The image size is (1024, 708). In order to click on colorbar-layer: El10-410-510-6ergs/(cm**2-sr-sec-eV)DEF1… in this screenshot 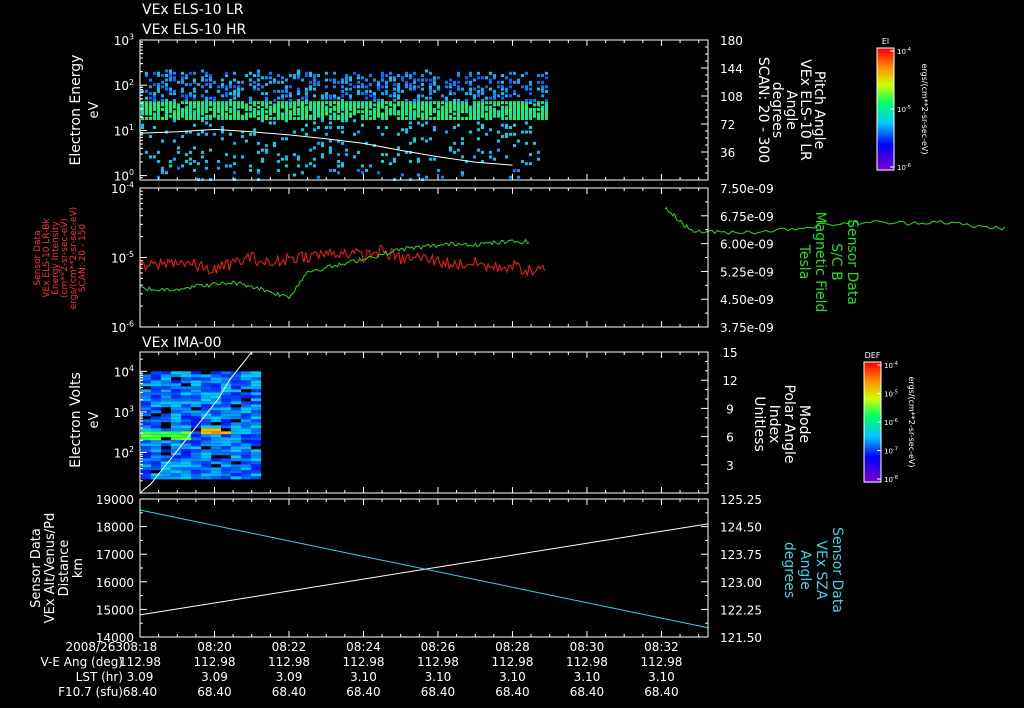, I will do `click(896, 260)`.